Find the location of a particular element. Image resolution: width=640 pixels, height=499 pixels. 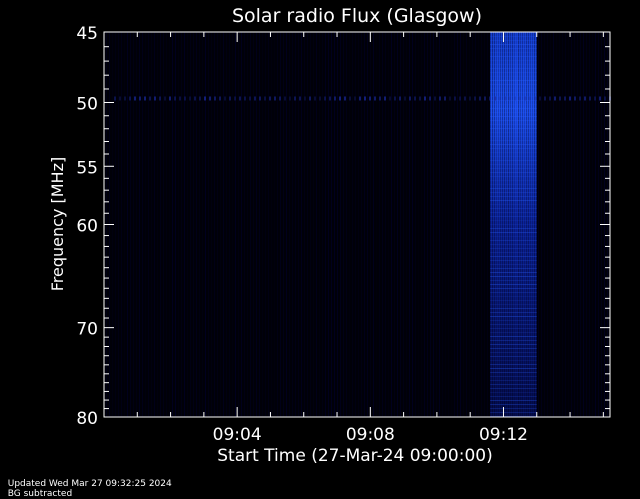

x-tick-label: 09:12 is located at coordinates (503, 435).